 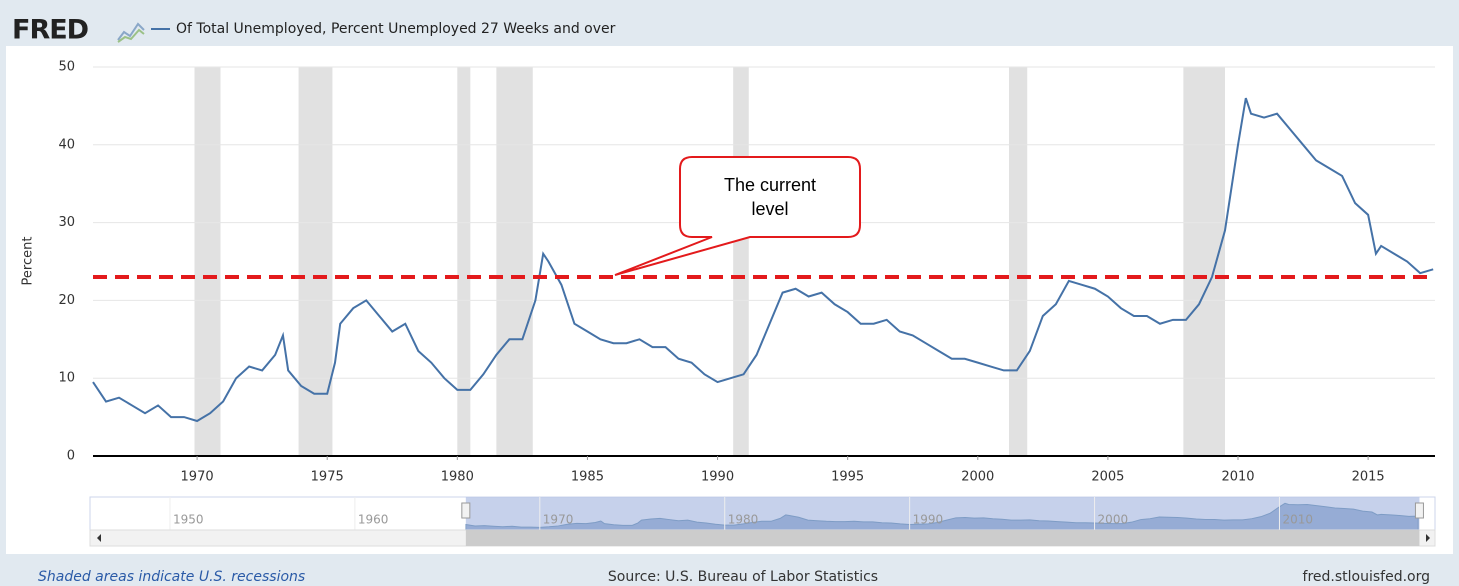 I want to click on navigator-tick-label: 1990, so click(x=928, y=520).